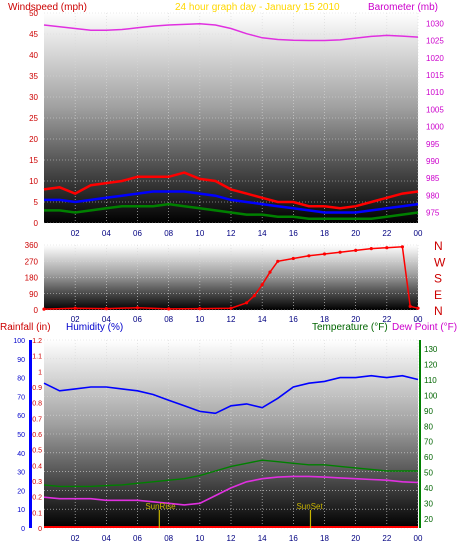 The width and height of the screenshot is (466, 555). What do you see at coordinates (438, 246) in the screenshot?
I see `compass-label: N` at bounding box center [438, 246].